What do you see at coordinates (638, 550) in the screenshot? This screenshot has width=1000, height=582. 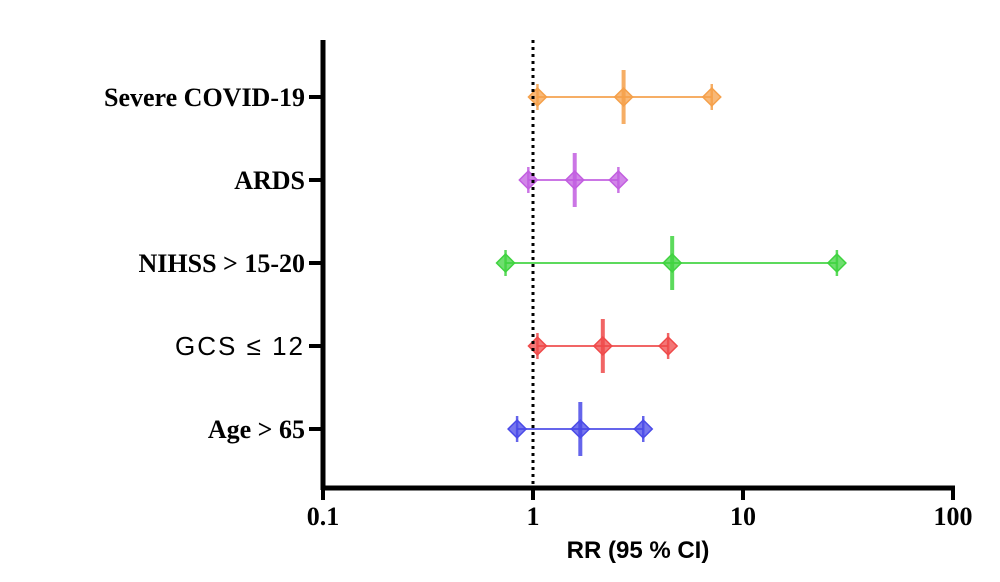 I see `x-axis-title: RR (95 % CI)` at bounding box center [638, 550].